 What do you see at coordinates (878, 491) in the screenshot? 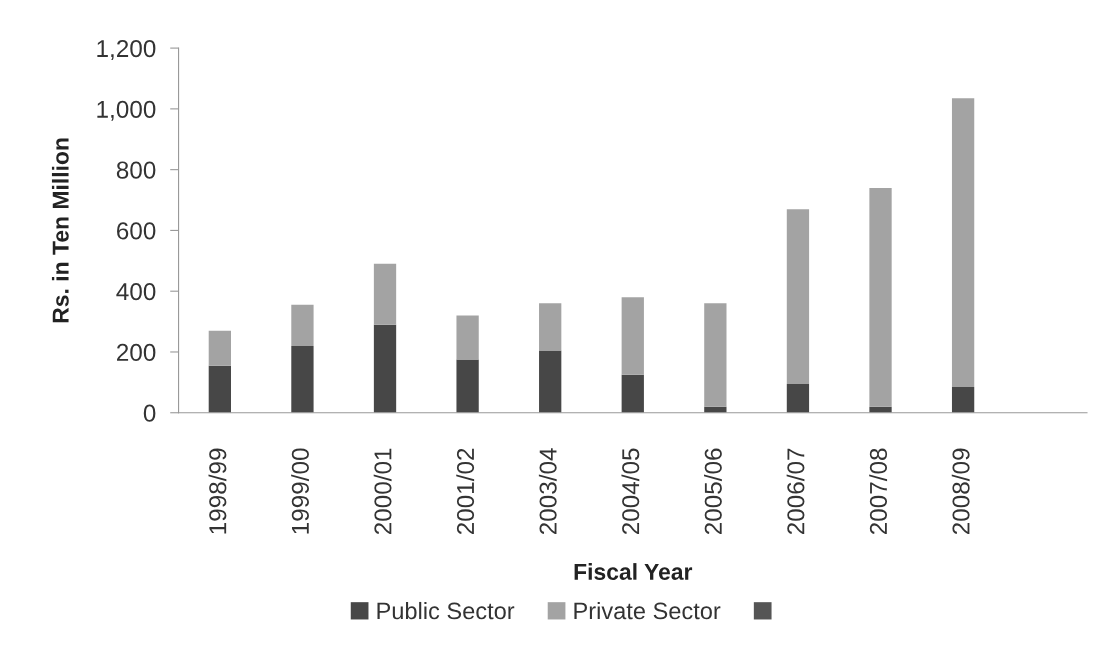
I see `x-tick-label: 2007/08` at bounding box center [878, 491].